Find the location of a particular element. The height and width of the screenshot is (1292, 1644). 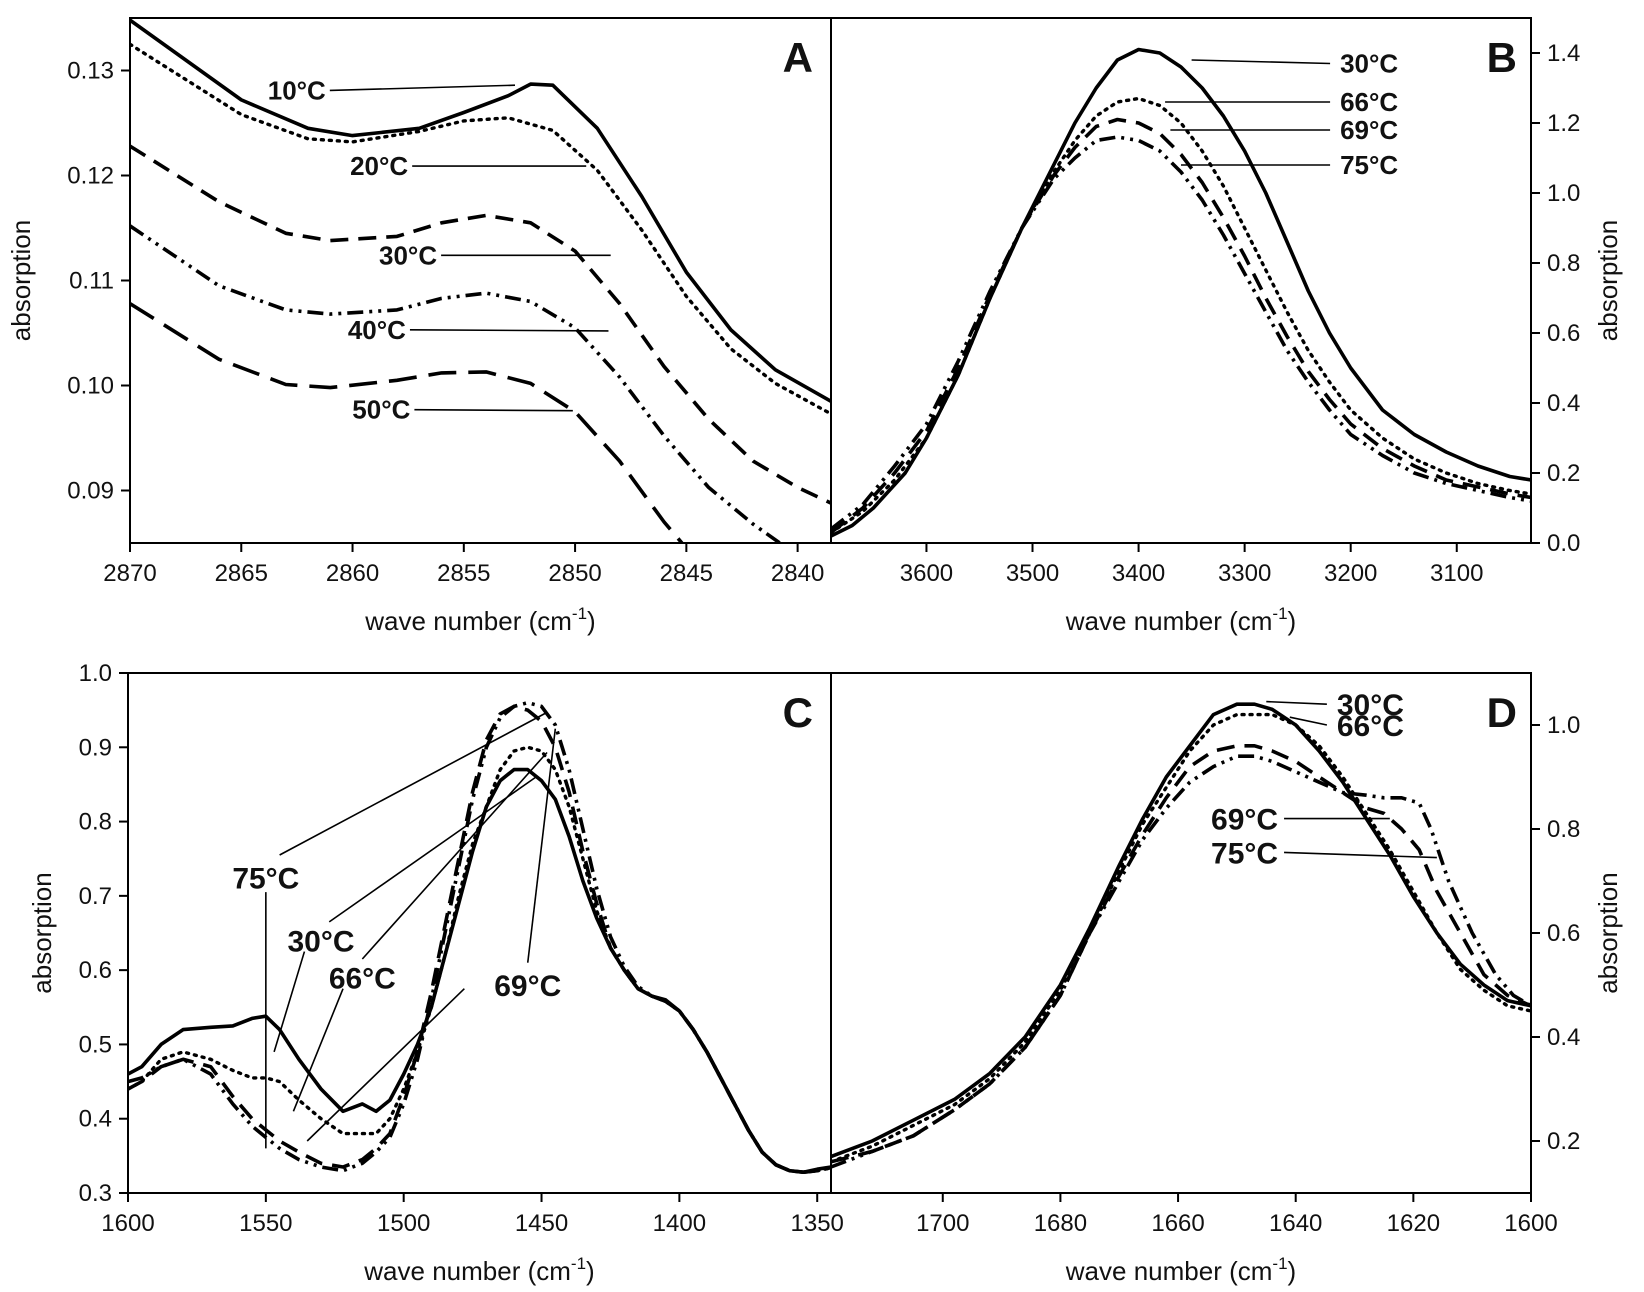

x-tick-label-a: 2845 is located at coordinates (686, 573).